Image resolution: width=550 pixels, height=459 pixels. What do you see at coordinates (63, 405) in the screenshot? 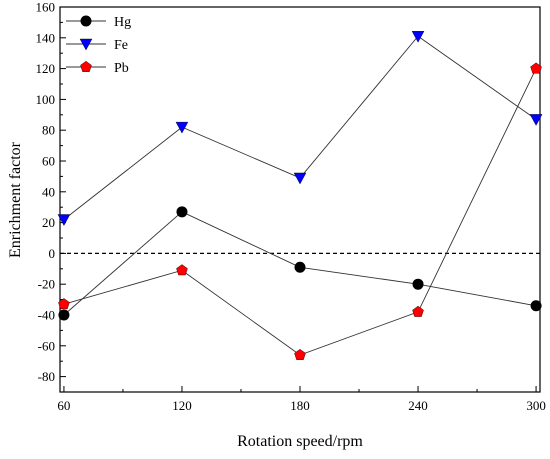
I see `x-tick-label: 60` at bounding box center [63, 405].